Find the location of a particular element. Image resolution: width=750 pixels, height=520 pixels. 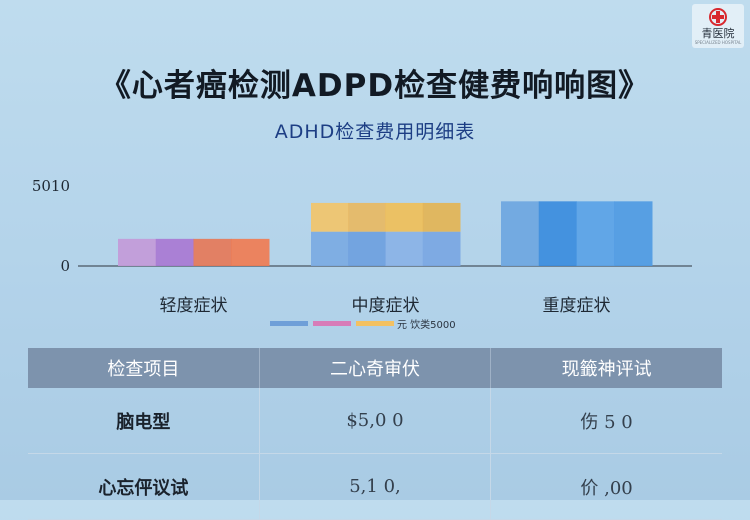

table-cell-value: 5,1 0, is located at coordinates (375, 486).